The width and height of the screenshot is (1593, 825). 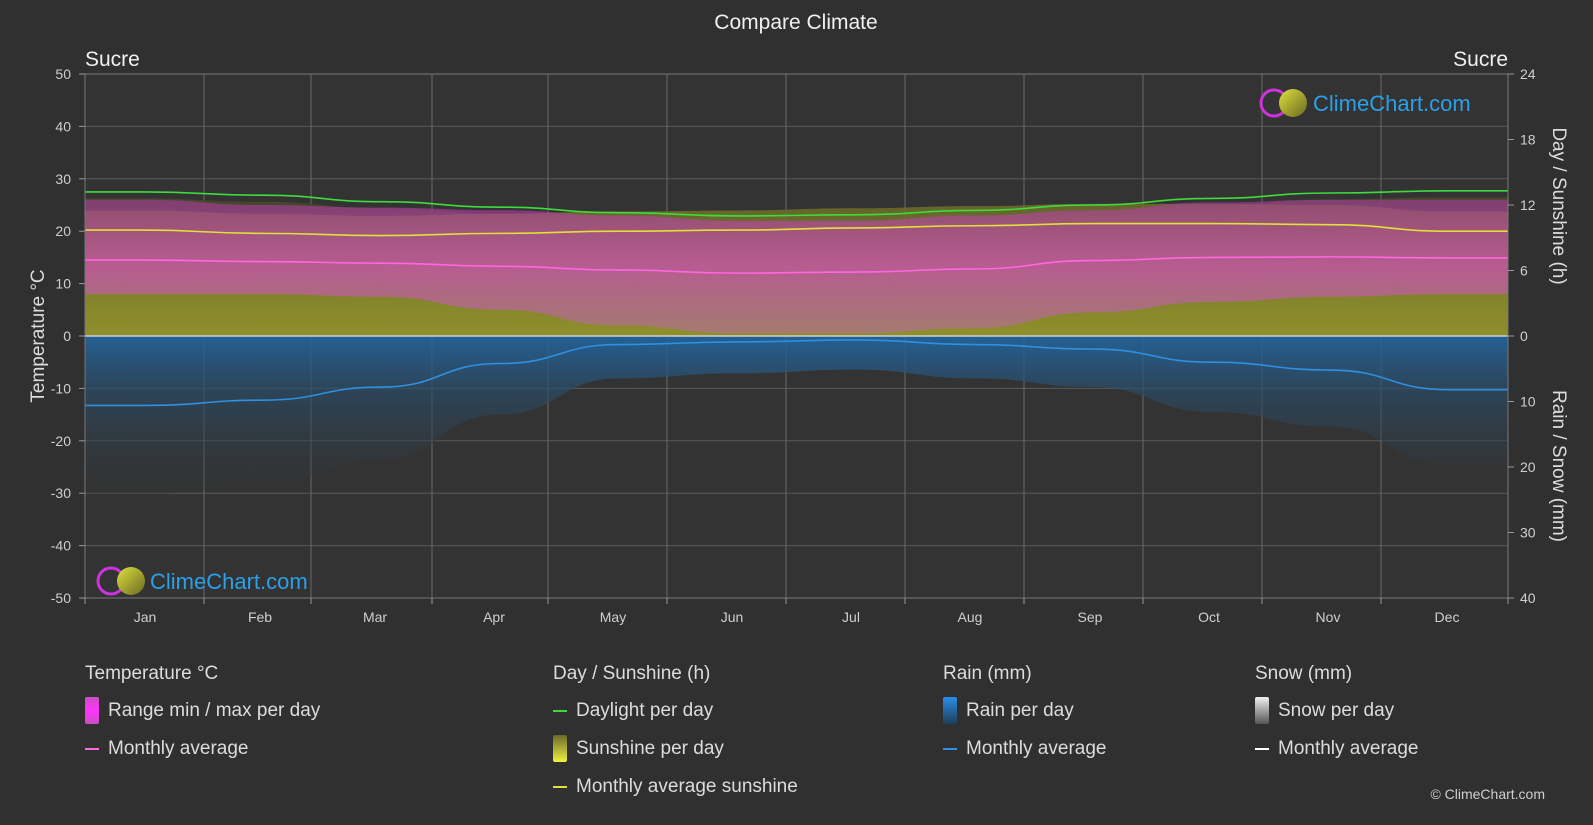 What do you see at coordinates (1528, 140) in the screenshot?
I see `y-right-tick-label: 18` at bounding box center [1528, 140].